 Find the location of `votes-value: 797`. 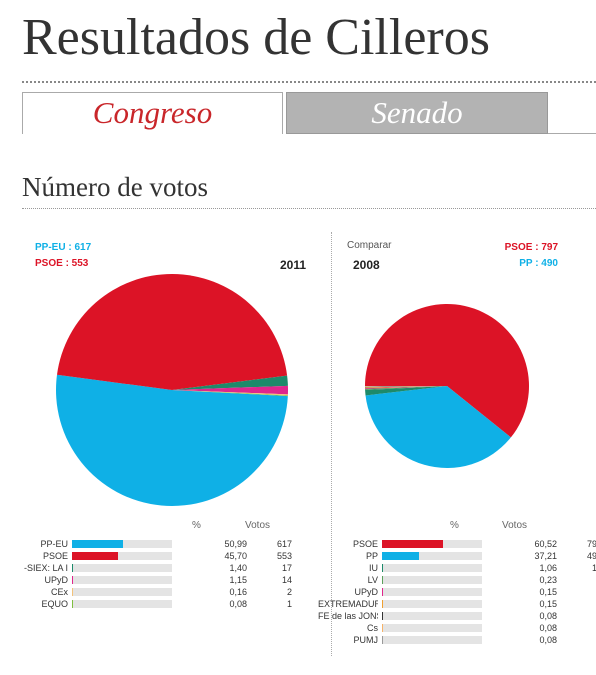

votes-value: 797 is located at coordinates (591, 544).